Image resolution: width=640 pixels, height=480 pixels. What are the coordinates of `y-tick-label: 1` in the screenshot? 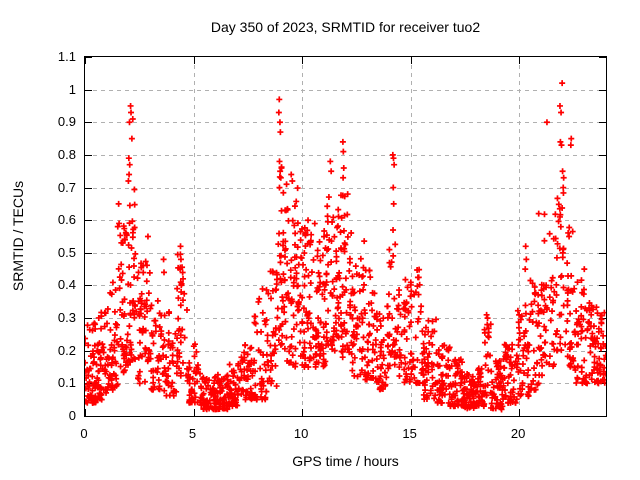 It's located at (72, 89).